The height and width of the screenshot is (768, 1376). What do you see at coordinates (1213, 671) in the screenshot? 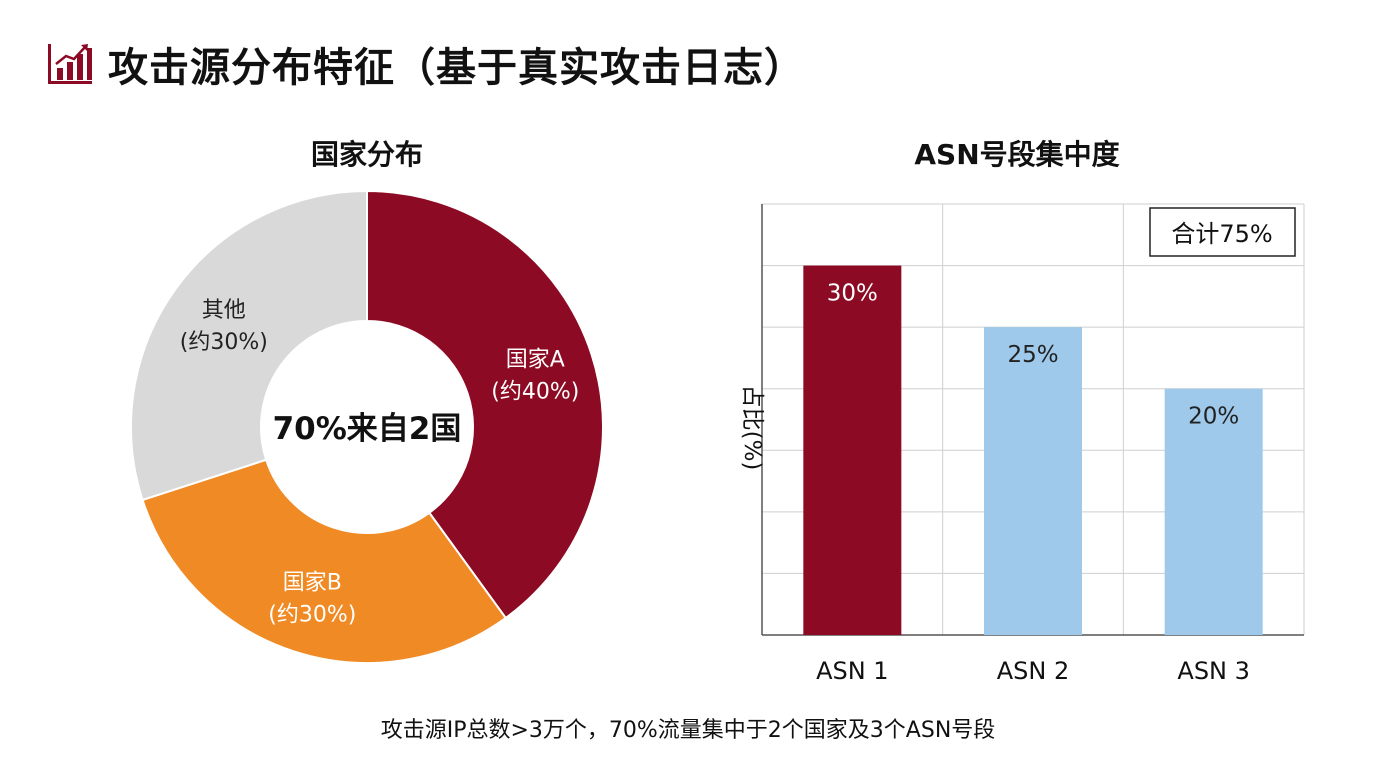
I see `x-tick-label-3: ASN 3` at bounding box center [1213, 671].